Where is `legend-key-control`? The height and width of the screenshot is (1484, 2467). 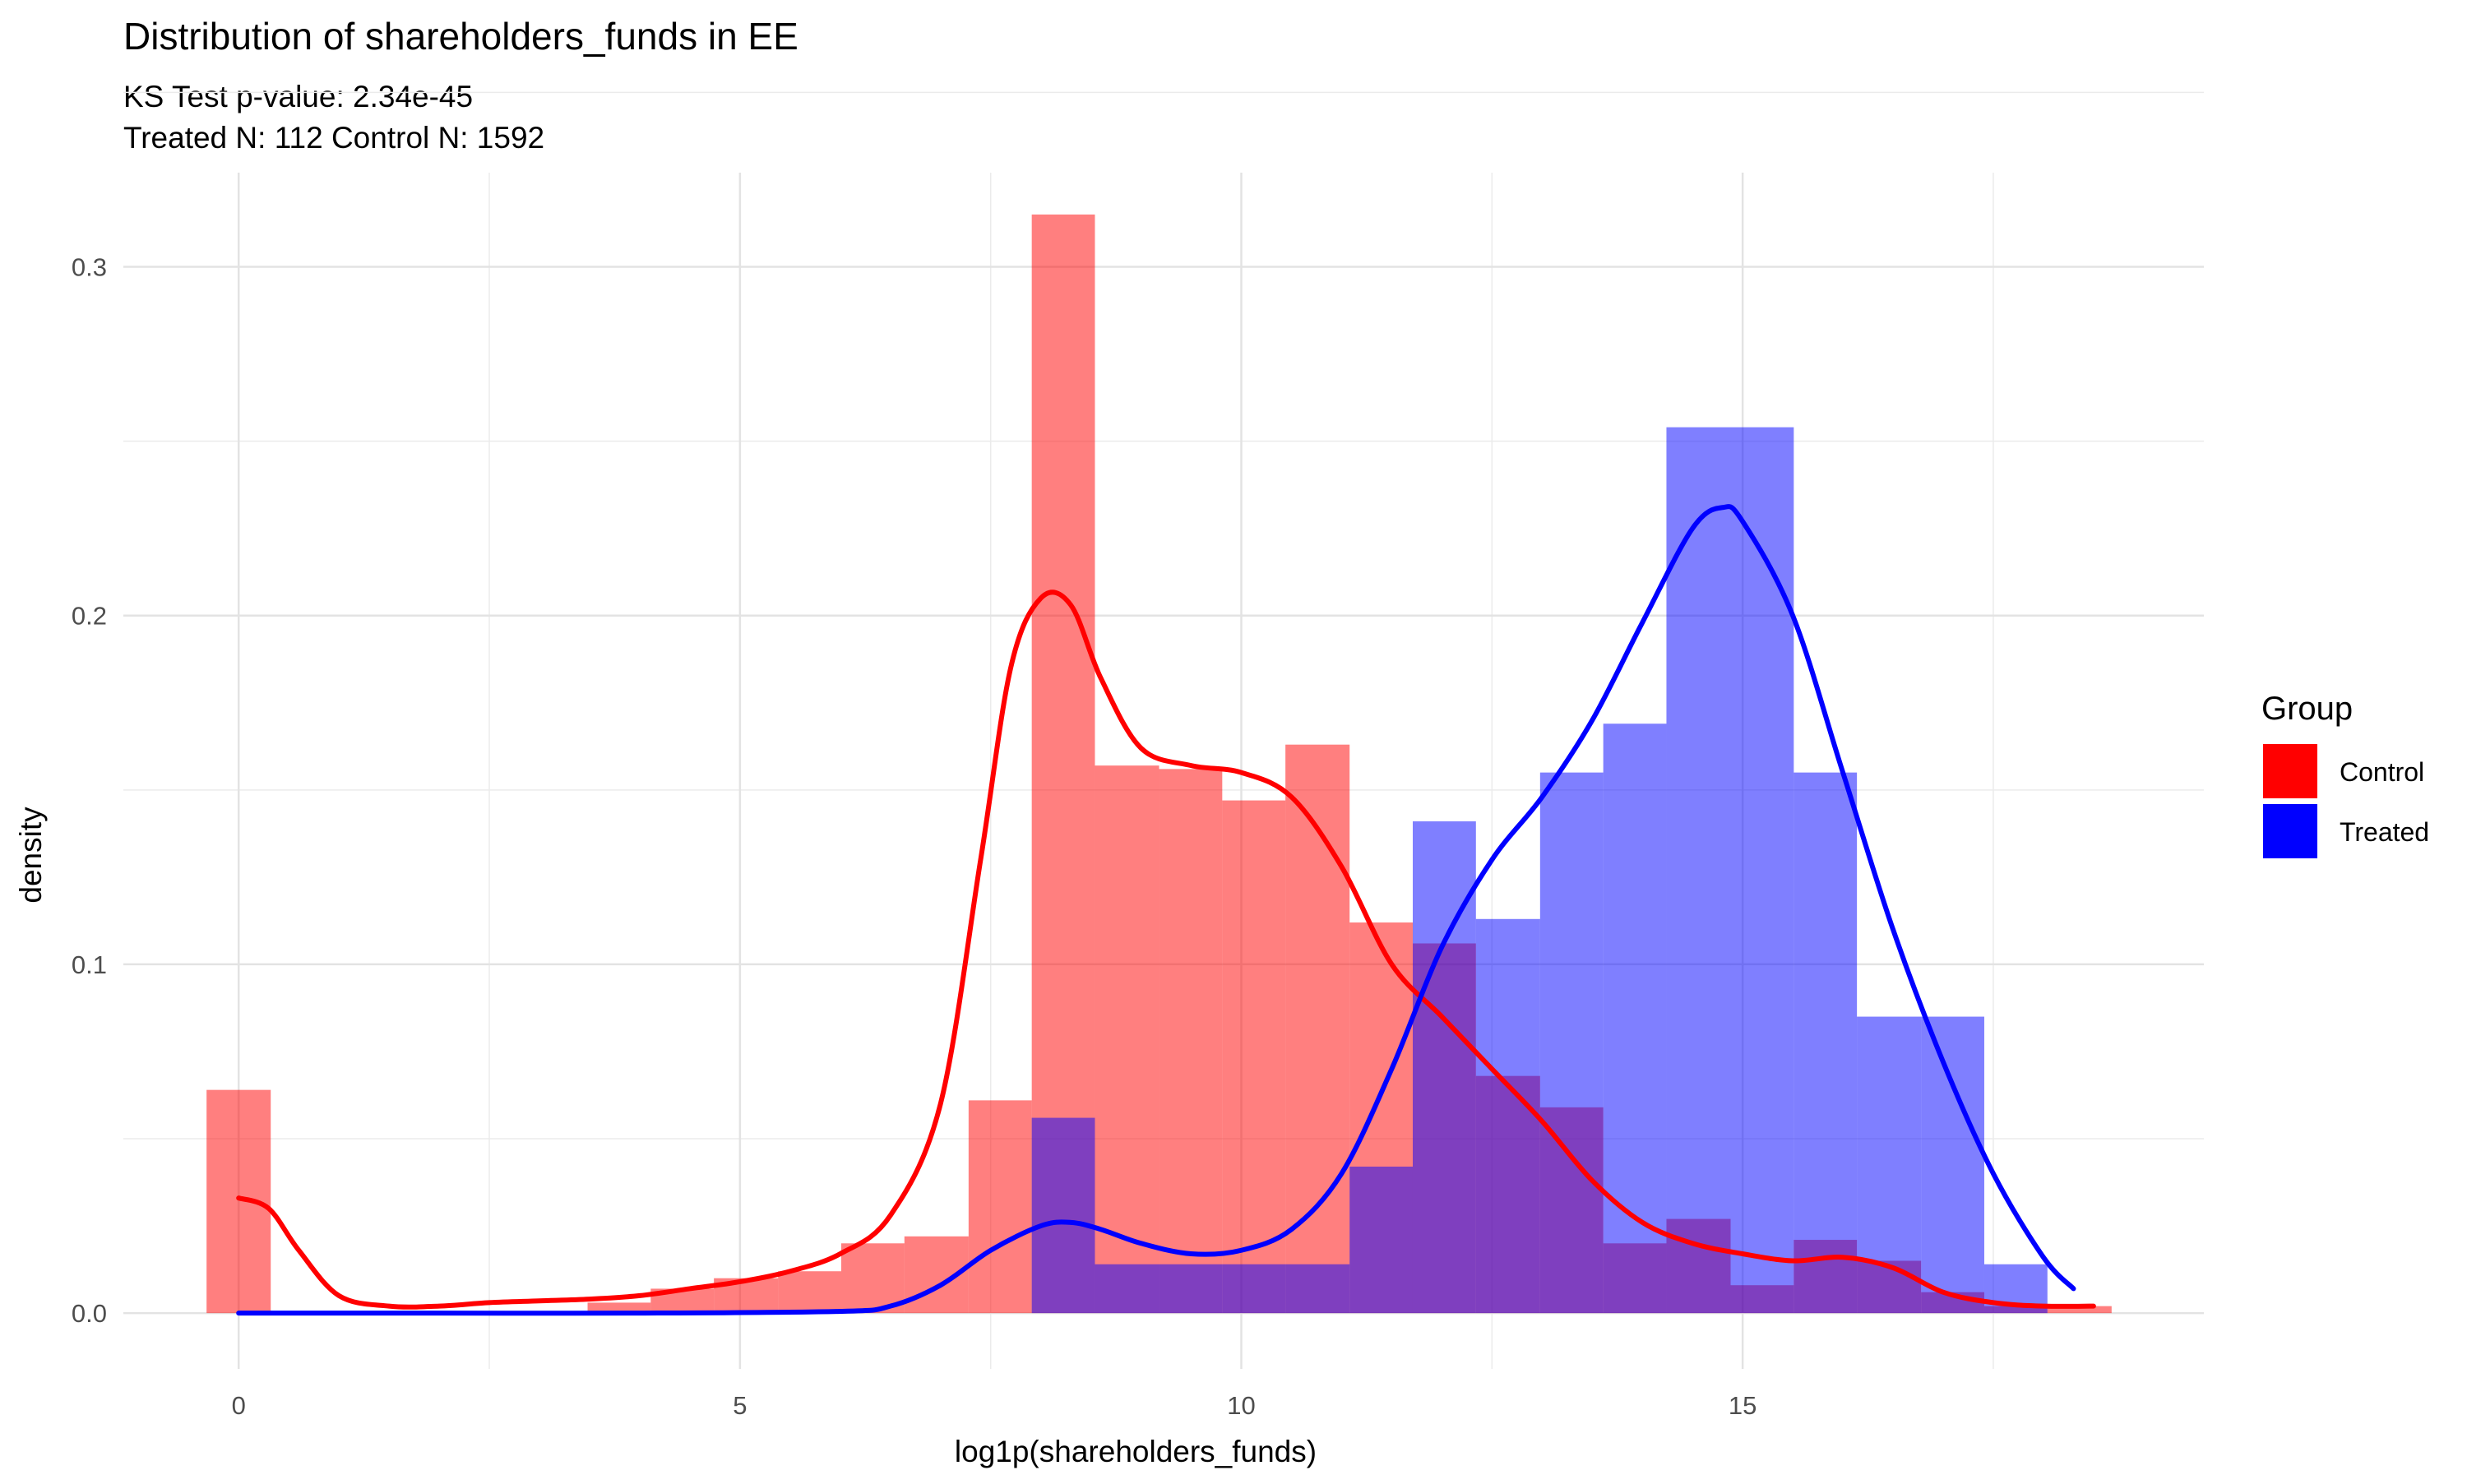
legend-key-control is located at coordinates (2290, 771).